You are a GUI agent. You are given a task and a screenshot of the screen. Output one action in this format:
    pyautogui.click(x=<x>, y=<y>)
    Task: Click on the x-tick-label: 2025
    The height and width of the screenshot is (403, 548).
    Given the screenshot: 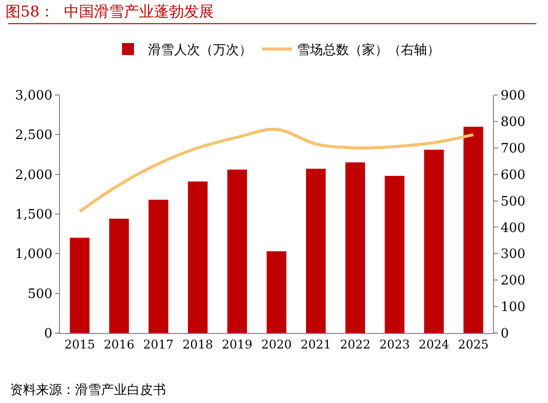 What is the action you would take?
    pyautogui.click(x=473, y=344)
    